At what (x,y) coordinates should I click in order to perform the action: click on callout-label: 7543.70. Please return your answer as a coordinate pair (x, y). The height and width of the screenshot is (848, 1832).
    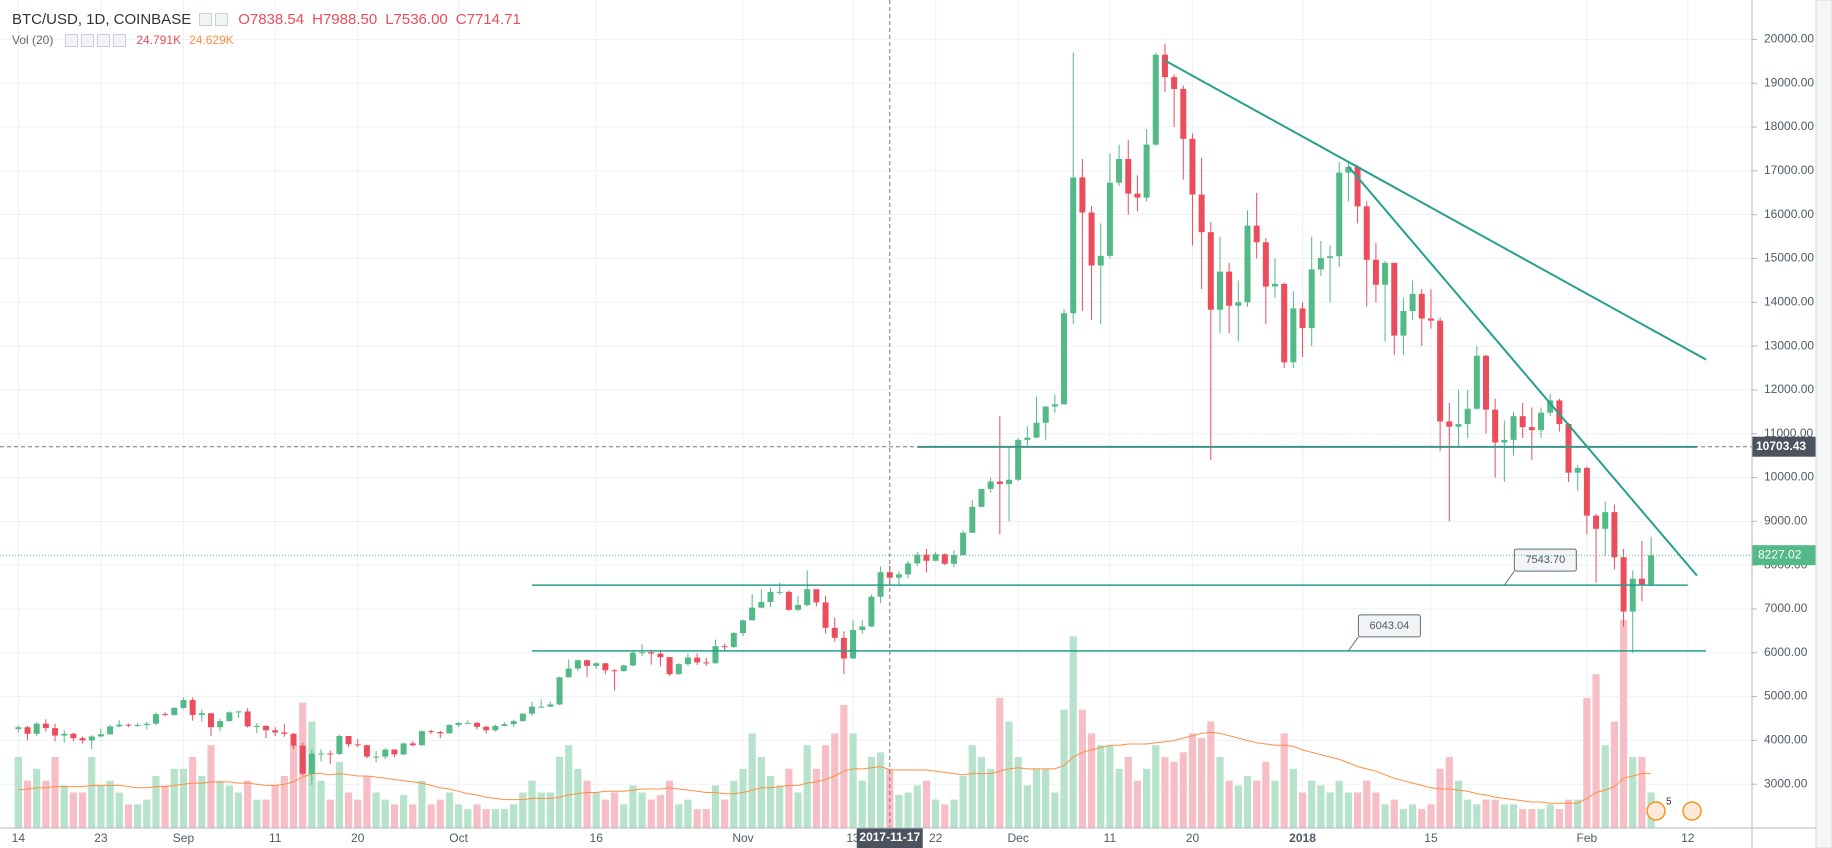
    Looking at the image, I should click on (1545, 560).